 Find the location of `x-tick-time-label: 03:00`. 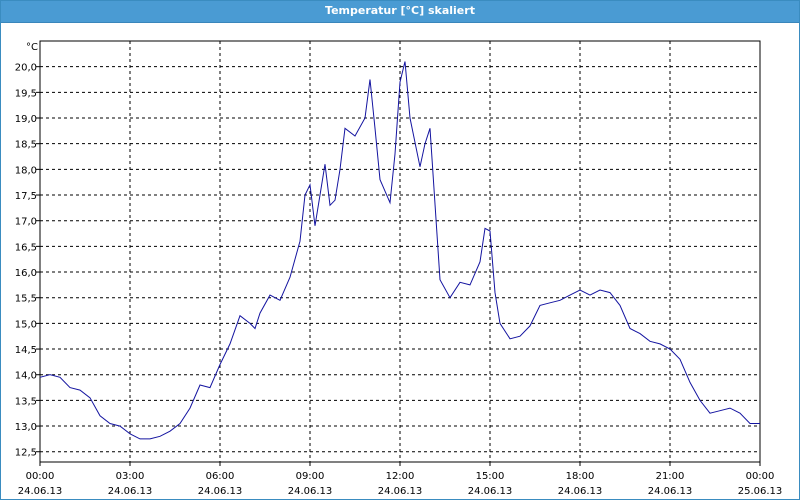

x-tick-time-label: 03:00 is located at coordinates (130, 476).